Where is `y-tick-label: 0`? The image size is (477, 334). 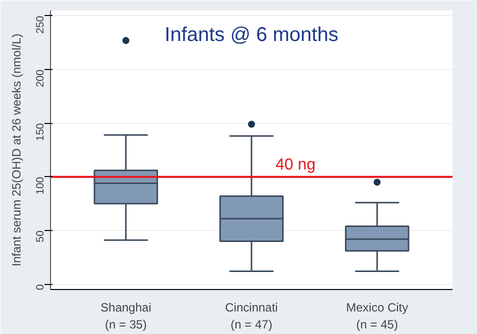 y-tick-label: 0 is located at coordinates (40, 287).